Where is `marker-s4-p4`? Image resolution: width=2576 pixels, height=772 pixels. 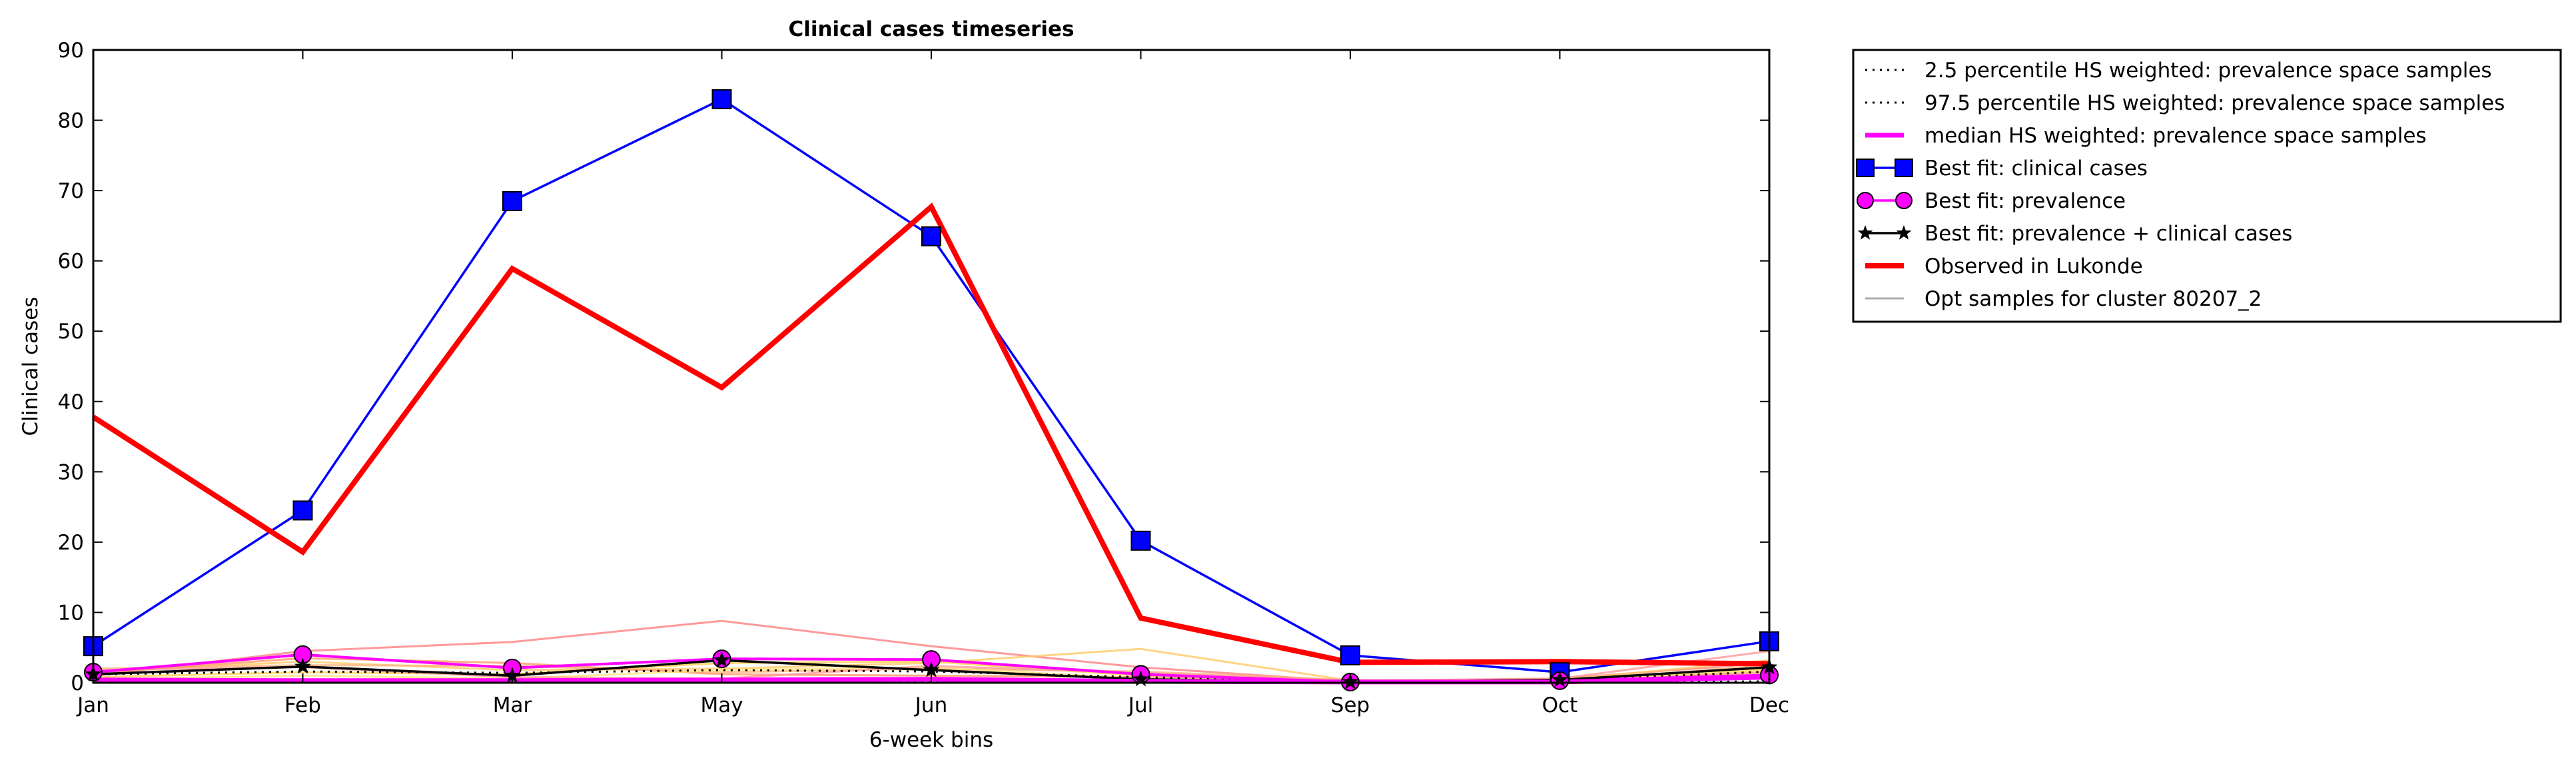
marker-s4-p4 is located at coordinates (722, 659).